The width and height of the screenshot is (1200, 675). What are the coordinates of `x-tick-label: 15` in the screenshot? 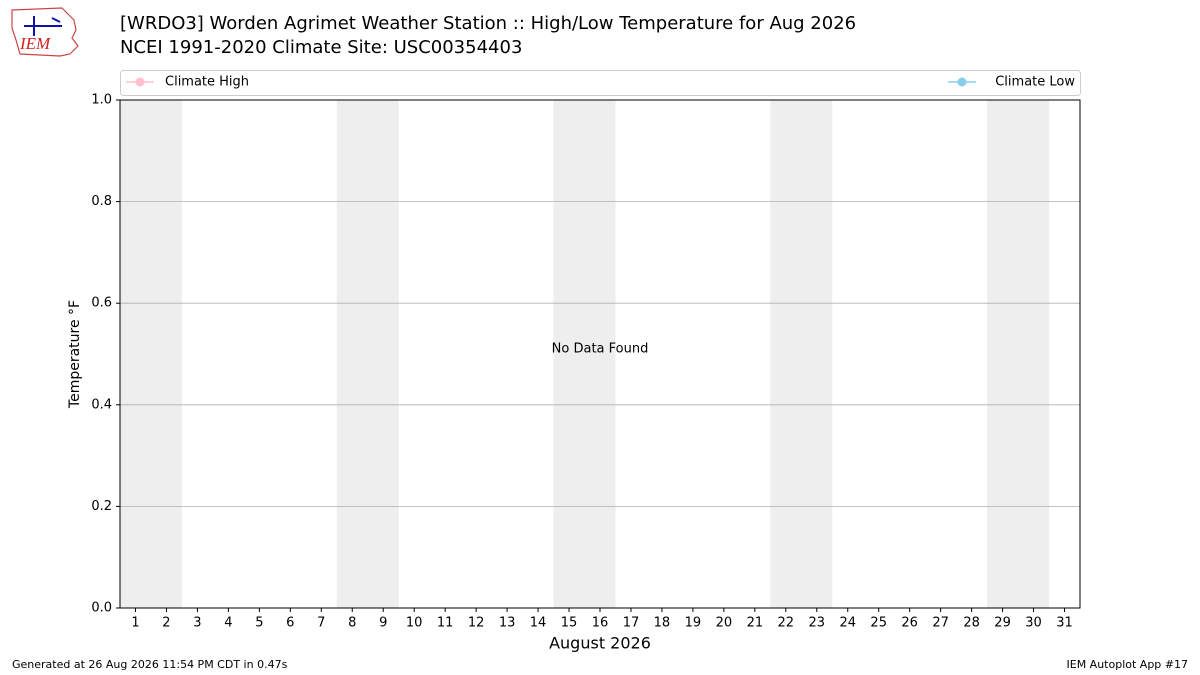 It's located at (569, 623).